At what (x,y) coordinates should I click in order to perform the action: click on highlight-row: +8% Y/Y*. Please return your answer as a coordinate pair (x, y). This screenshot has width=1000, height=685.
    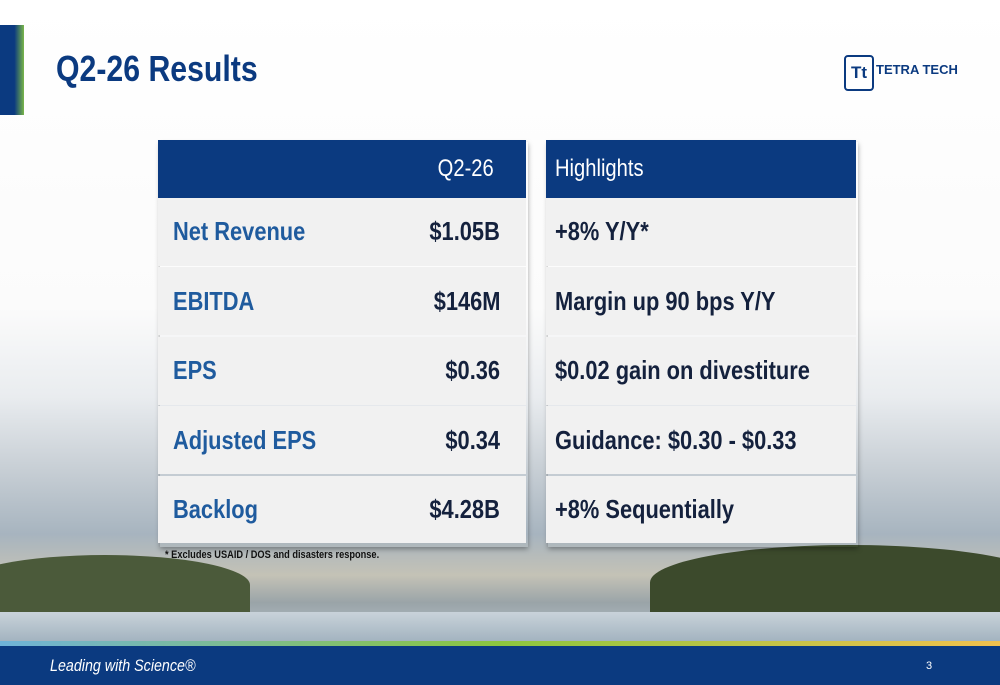
    Looking at the image, I should click on (701, 232).